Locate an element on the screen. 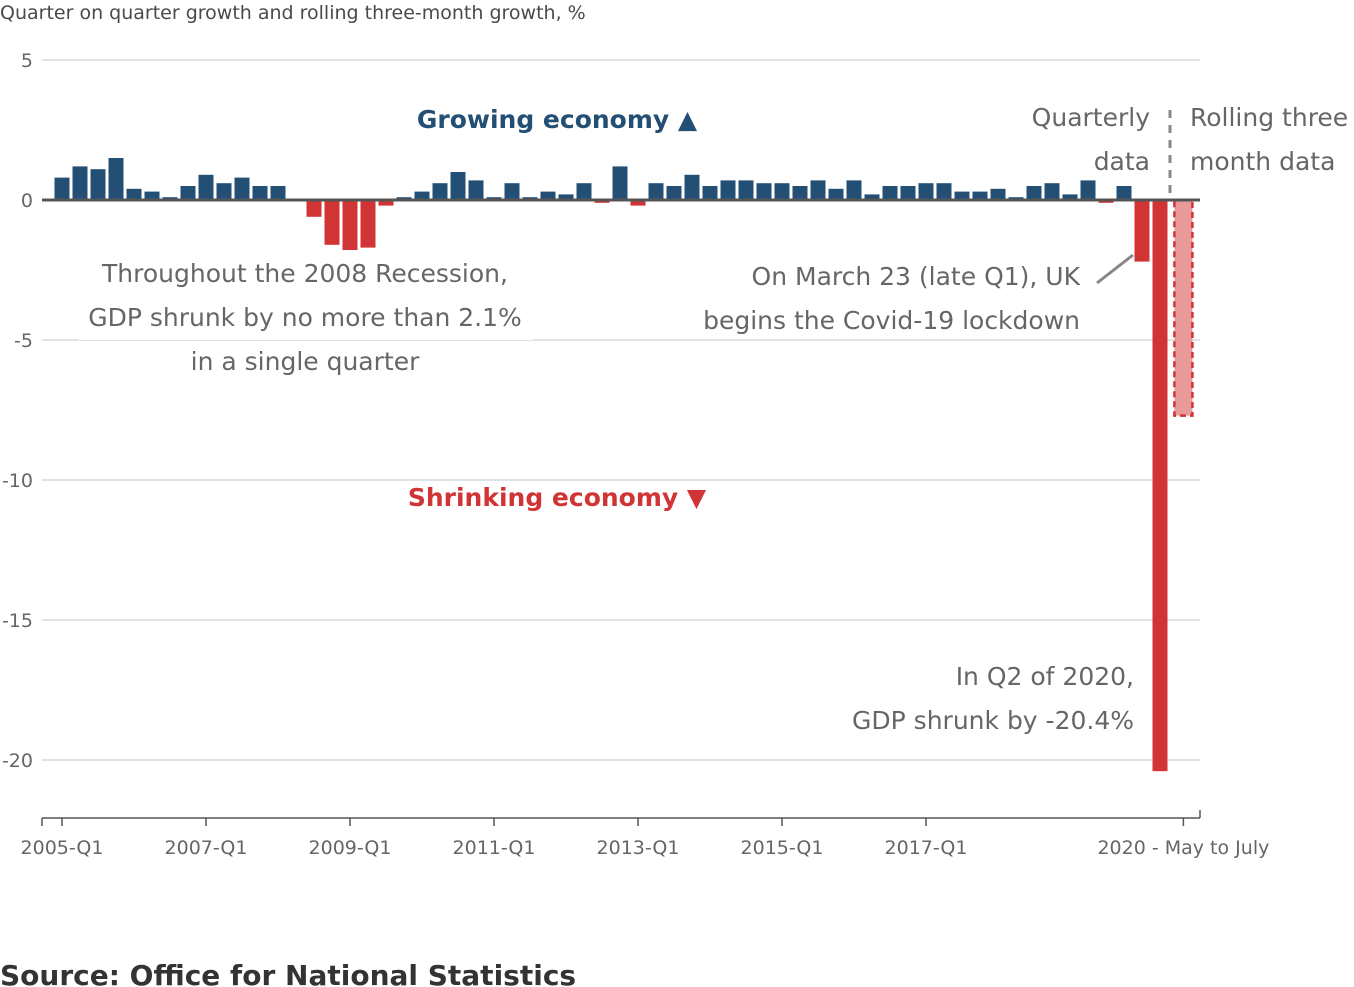 This screenshot has width=1354, height=987. y-tick-label: 5 is located at coordinates (27, 61).